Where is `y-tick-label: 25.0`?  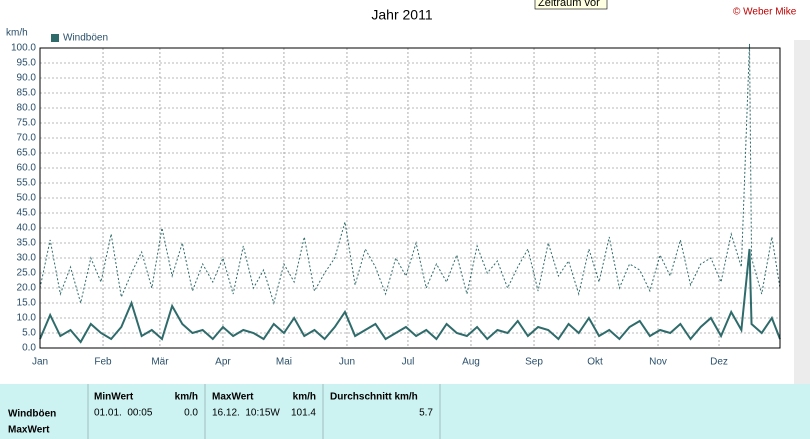
y-tick-label: 25.0 is located at coordinates (27, 273).